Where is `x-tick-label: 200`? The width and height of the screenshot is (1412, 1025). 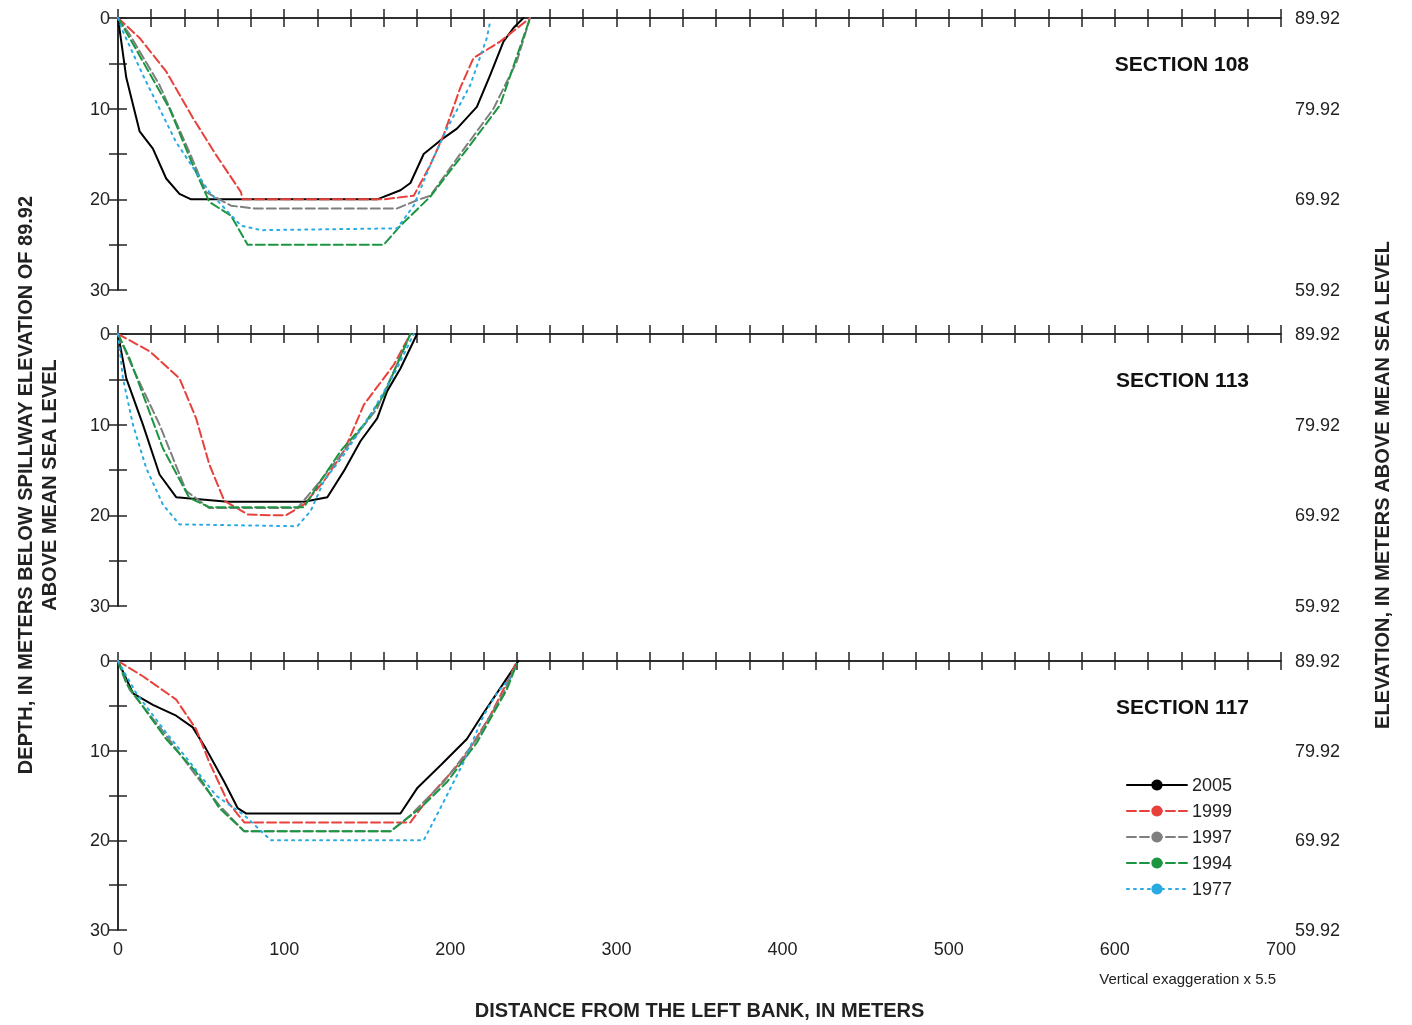 x-tick-label: 200 is located at coordinates (450, 949).